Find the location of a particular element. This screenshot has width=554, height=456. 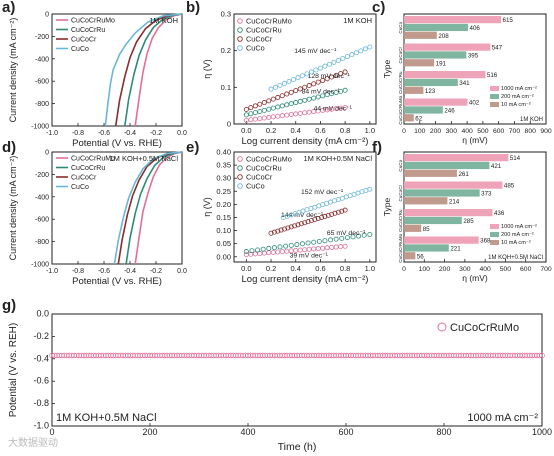

legend-label: CuCoCr is located at coordinates (84, 40).